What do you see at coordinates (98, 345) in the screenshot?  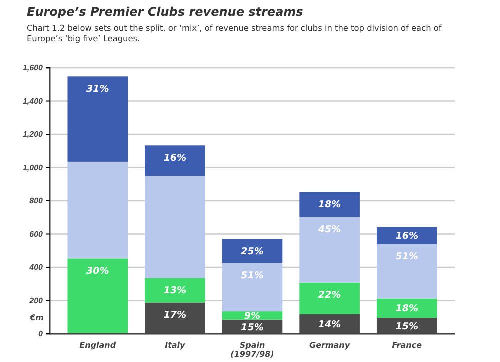 I see `x-tick-label: England` at bounding box center [98, 345].